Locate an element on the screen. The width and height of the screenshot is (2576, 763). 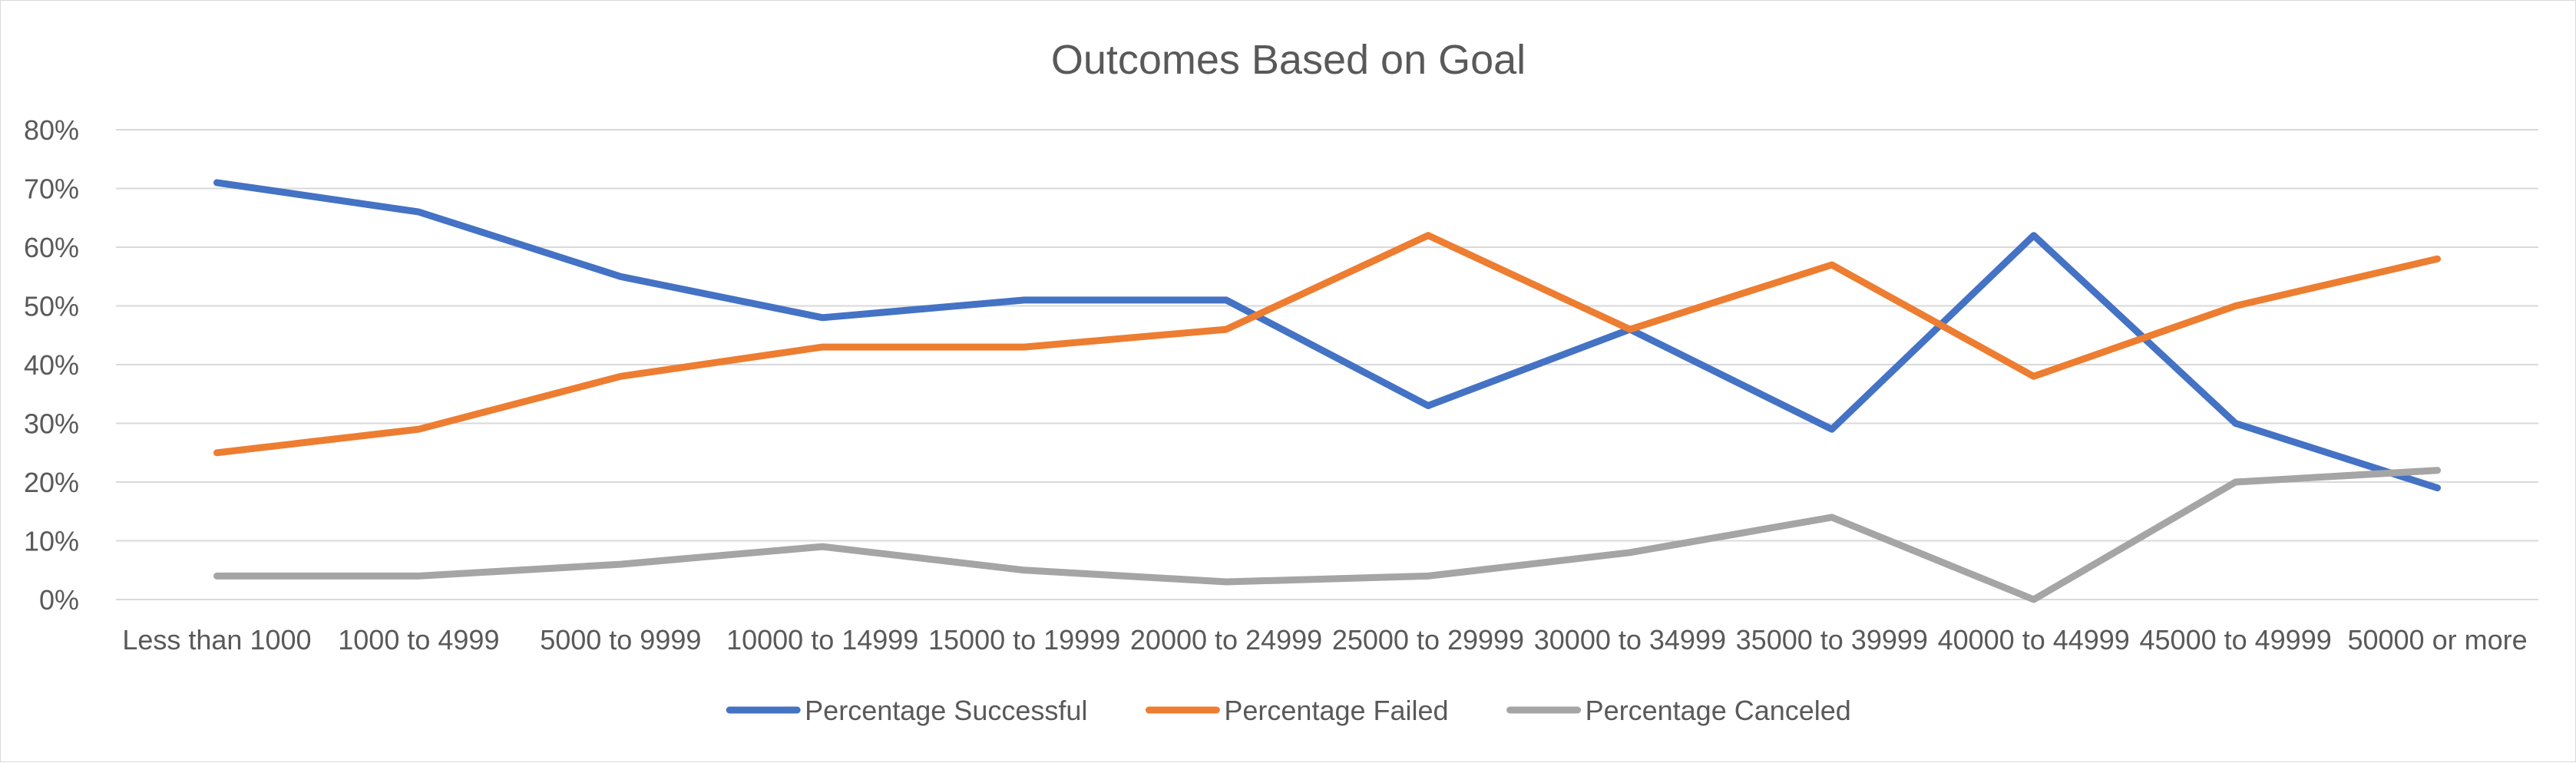
x-tick-label: 20000 to 24999 is located at coordinates (1226, 640).